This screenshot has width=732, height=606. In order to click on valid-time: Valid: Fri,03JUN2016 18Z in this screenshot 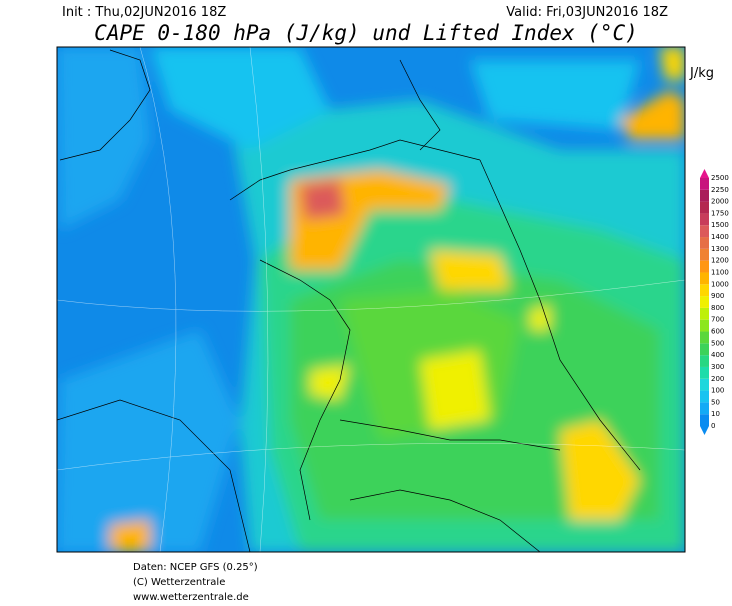, I will do `click(587, 12)`.